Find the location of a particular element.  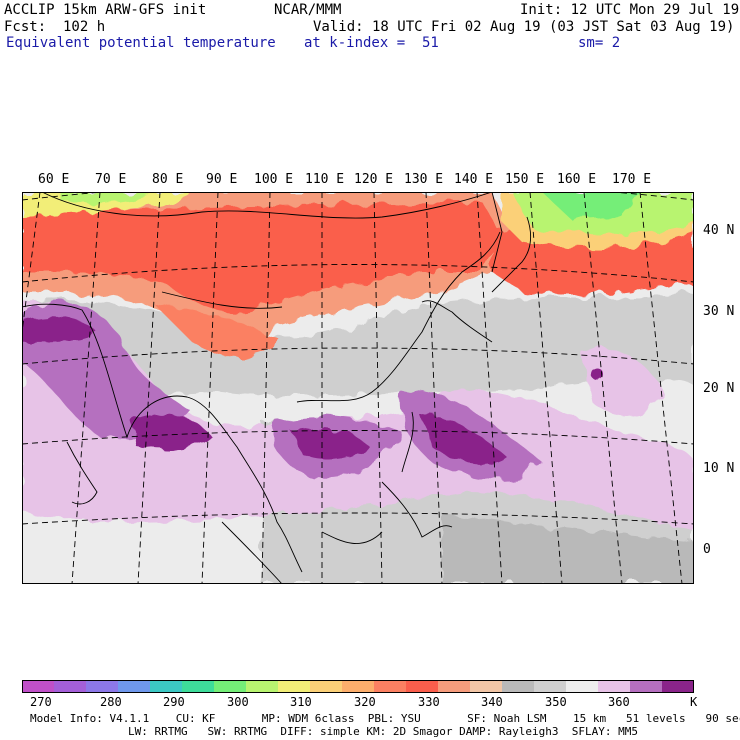

lon-label: 60 E is located at coordinates (54, 179).